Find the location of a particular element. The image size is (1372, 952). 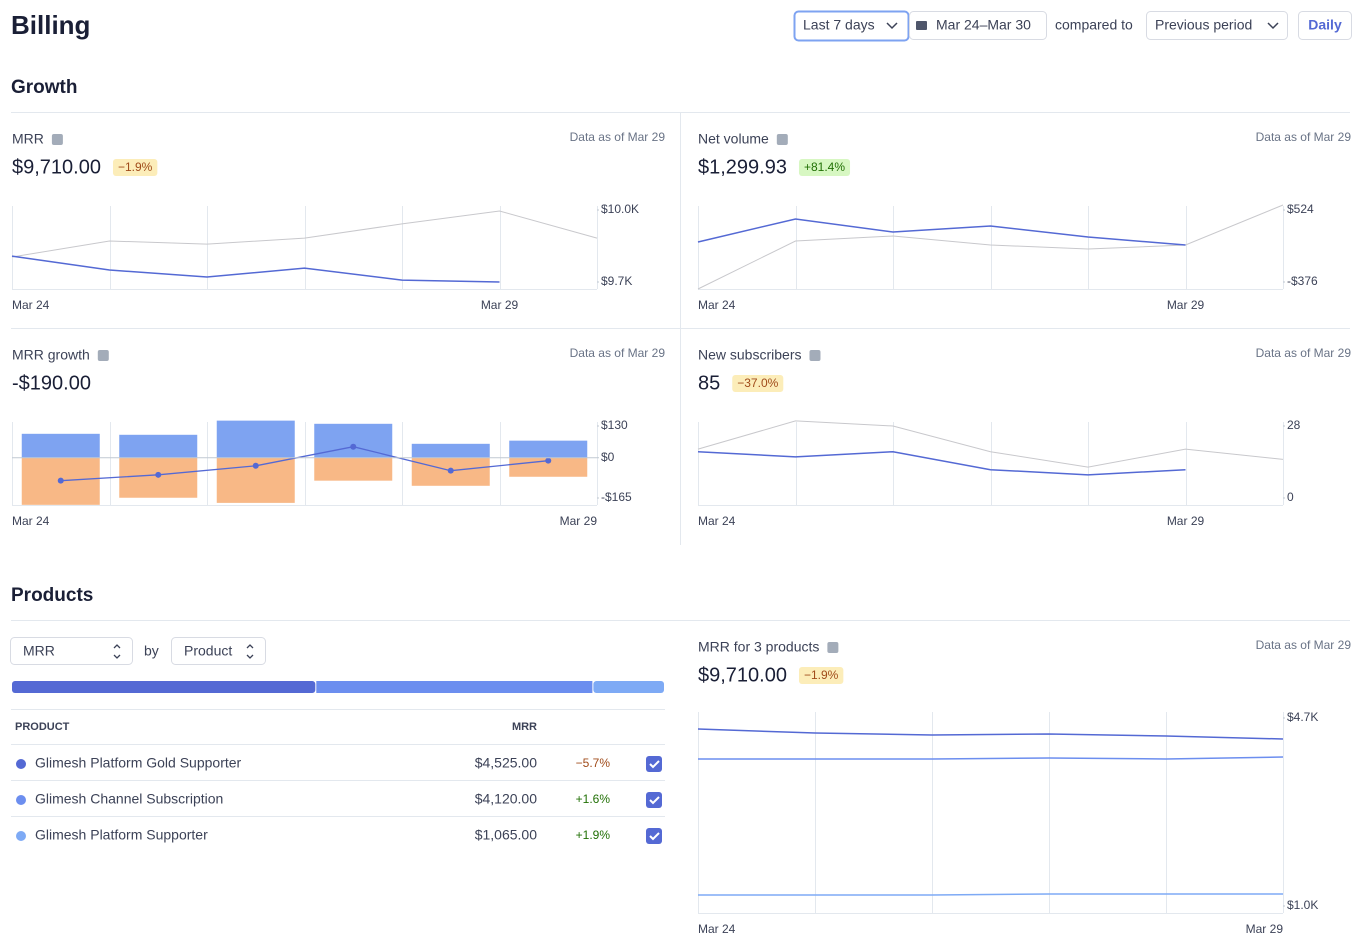

column-header: PRODUCT is located at coordinates (42, 727).